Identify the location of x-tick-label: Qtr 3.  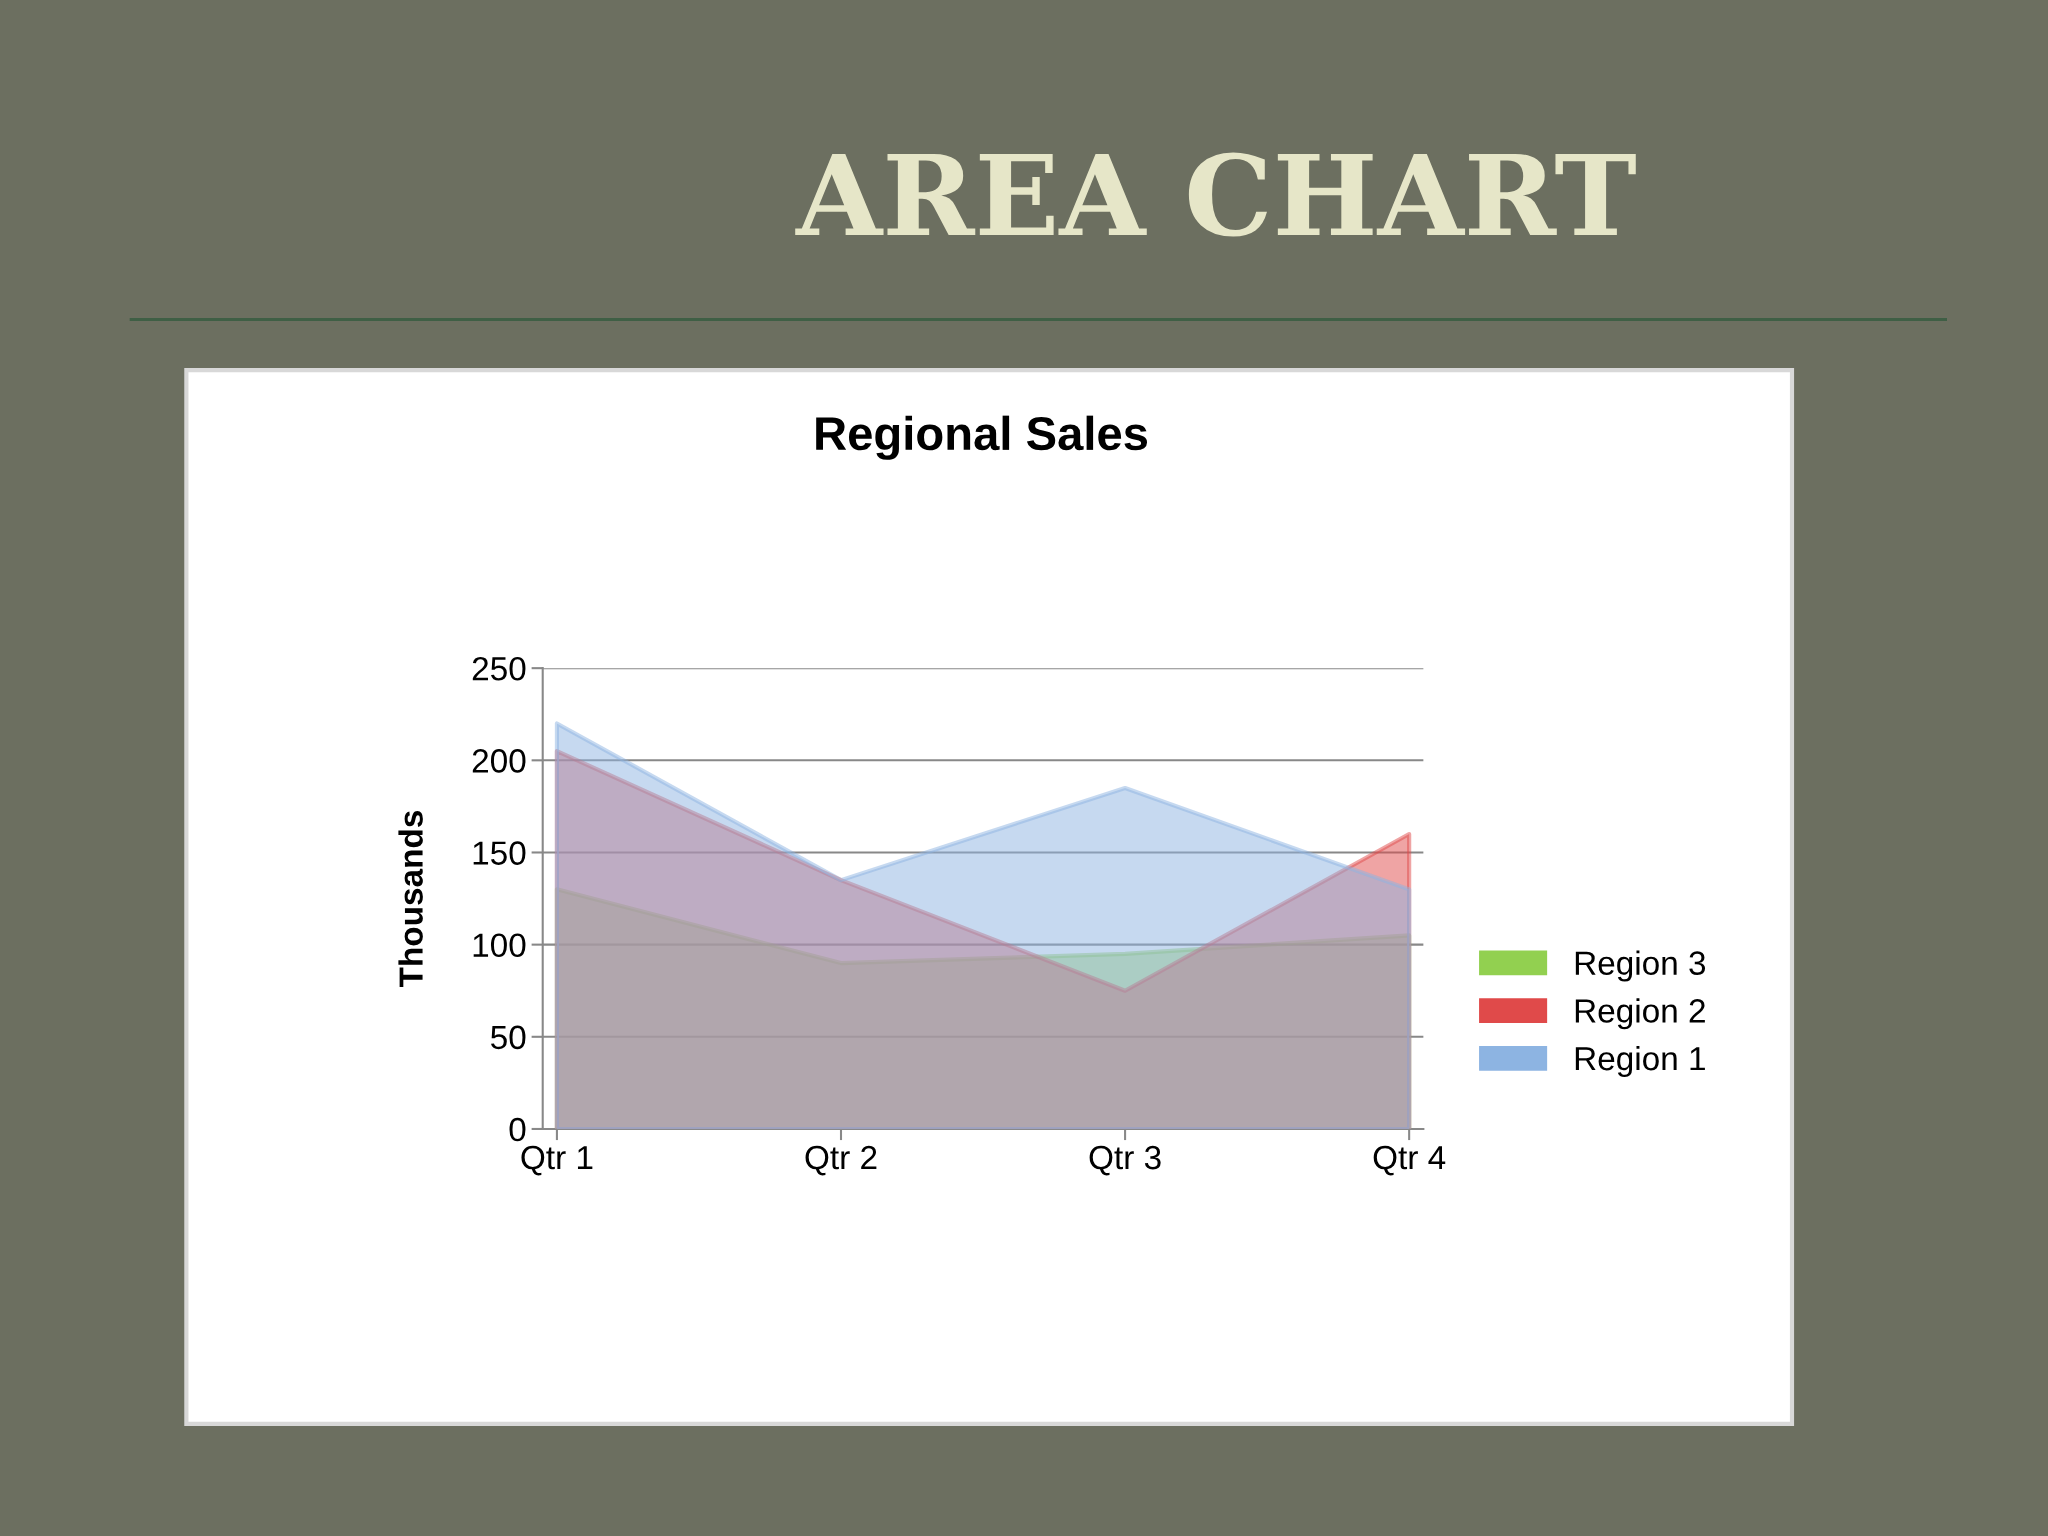
(1125, 1160).